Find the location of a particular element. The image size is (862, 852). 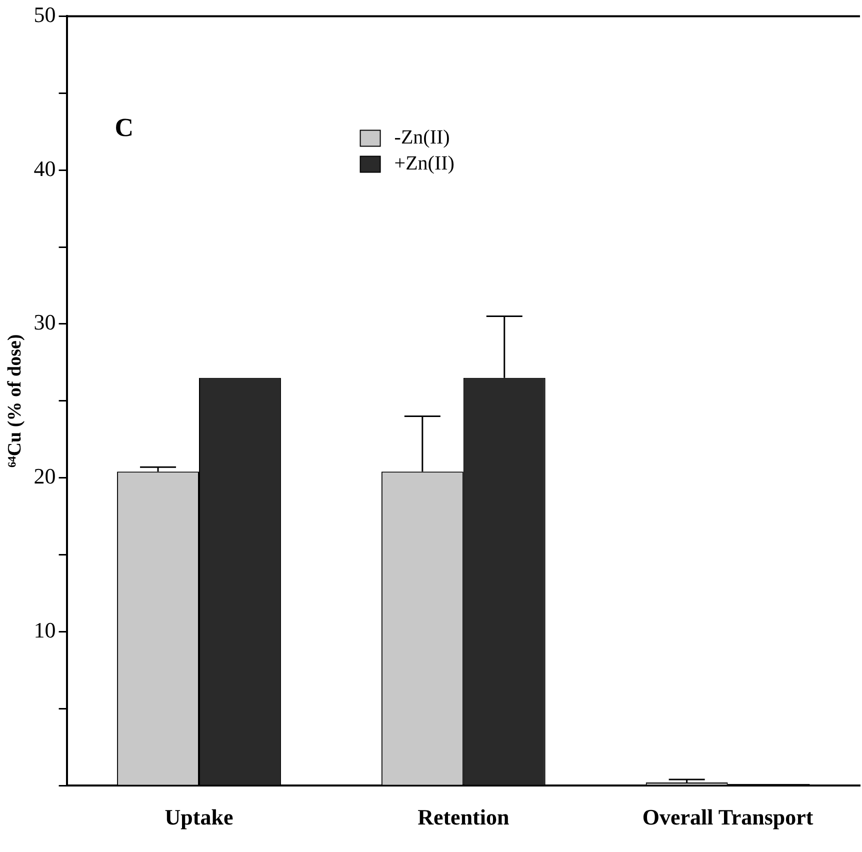

y-tick-label: 50 is located at coordinates (45, 14).